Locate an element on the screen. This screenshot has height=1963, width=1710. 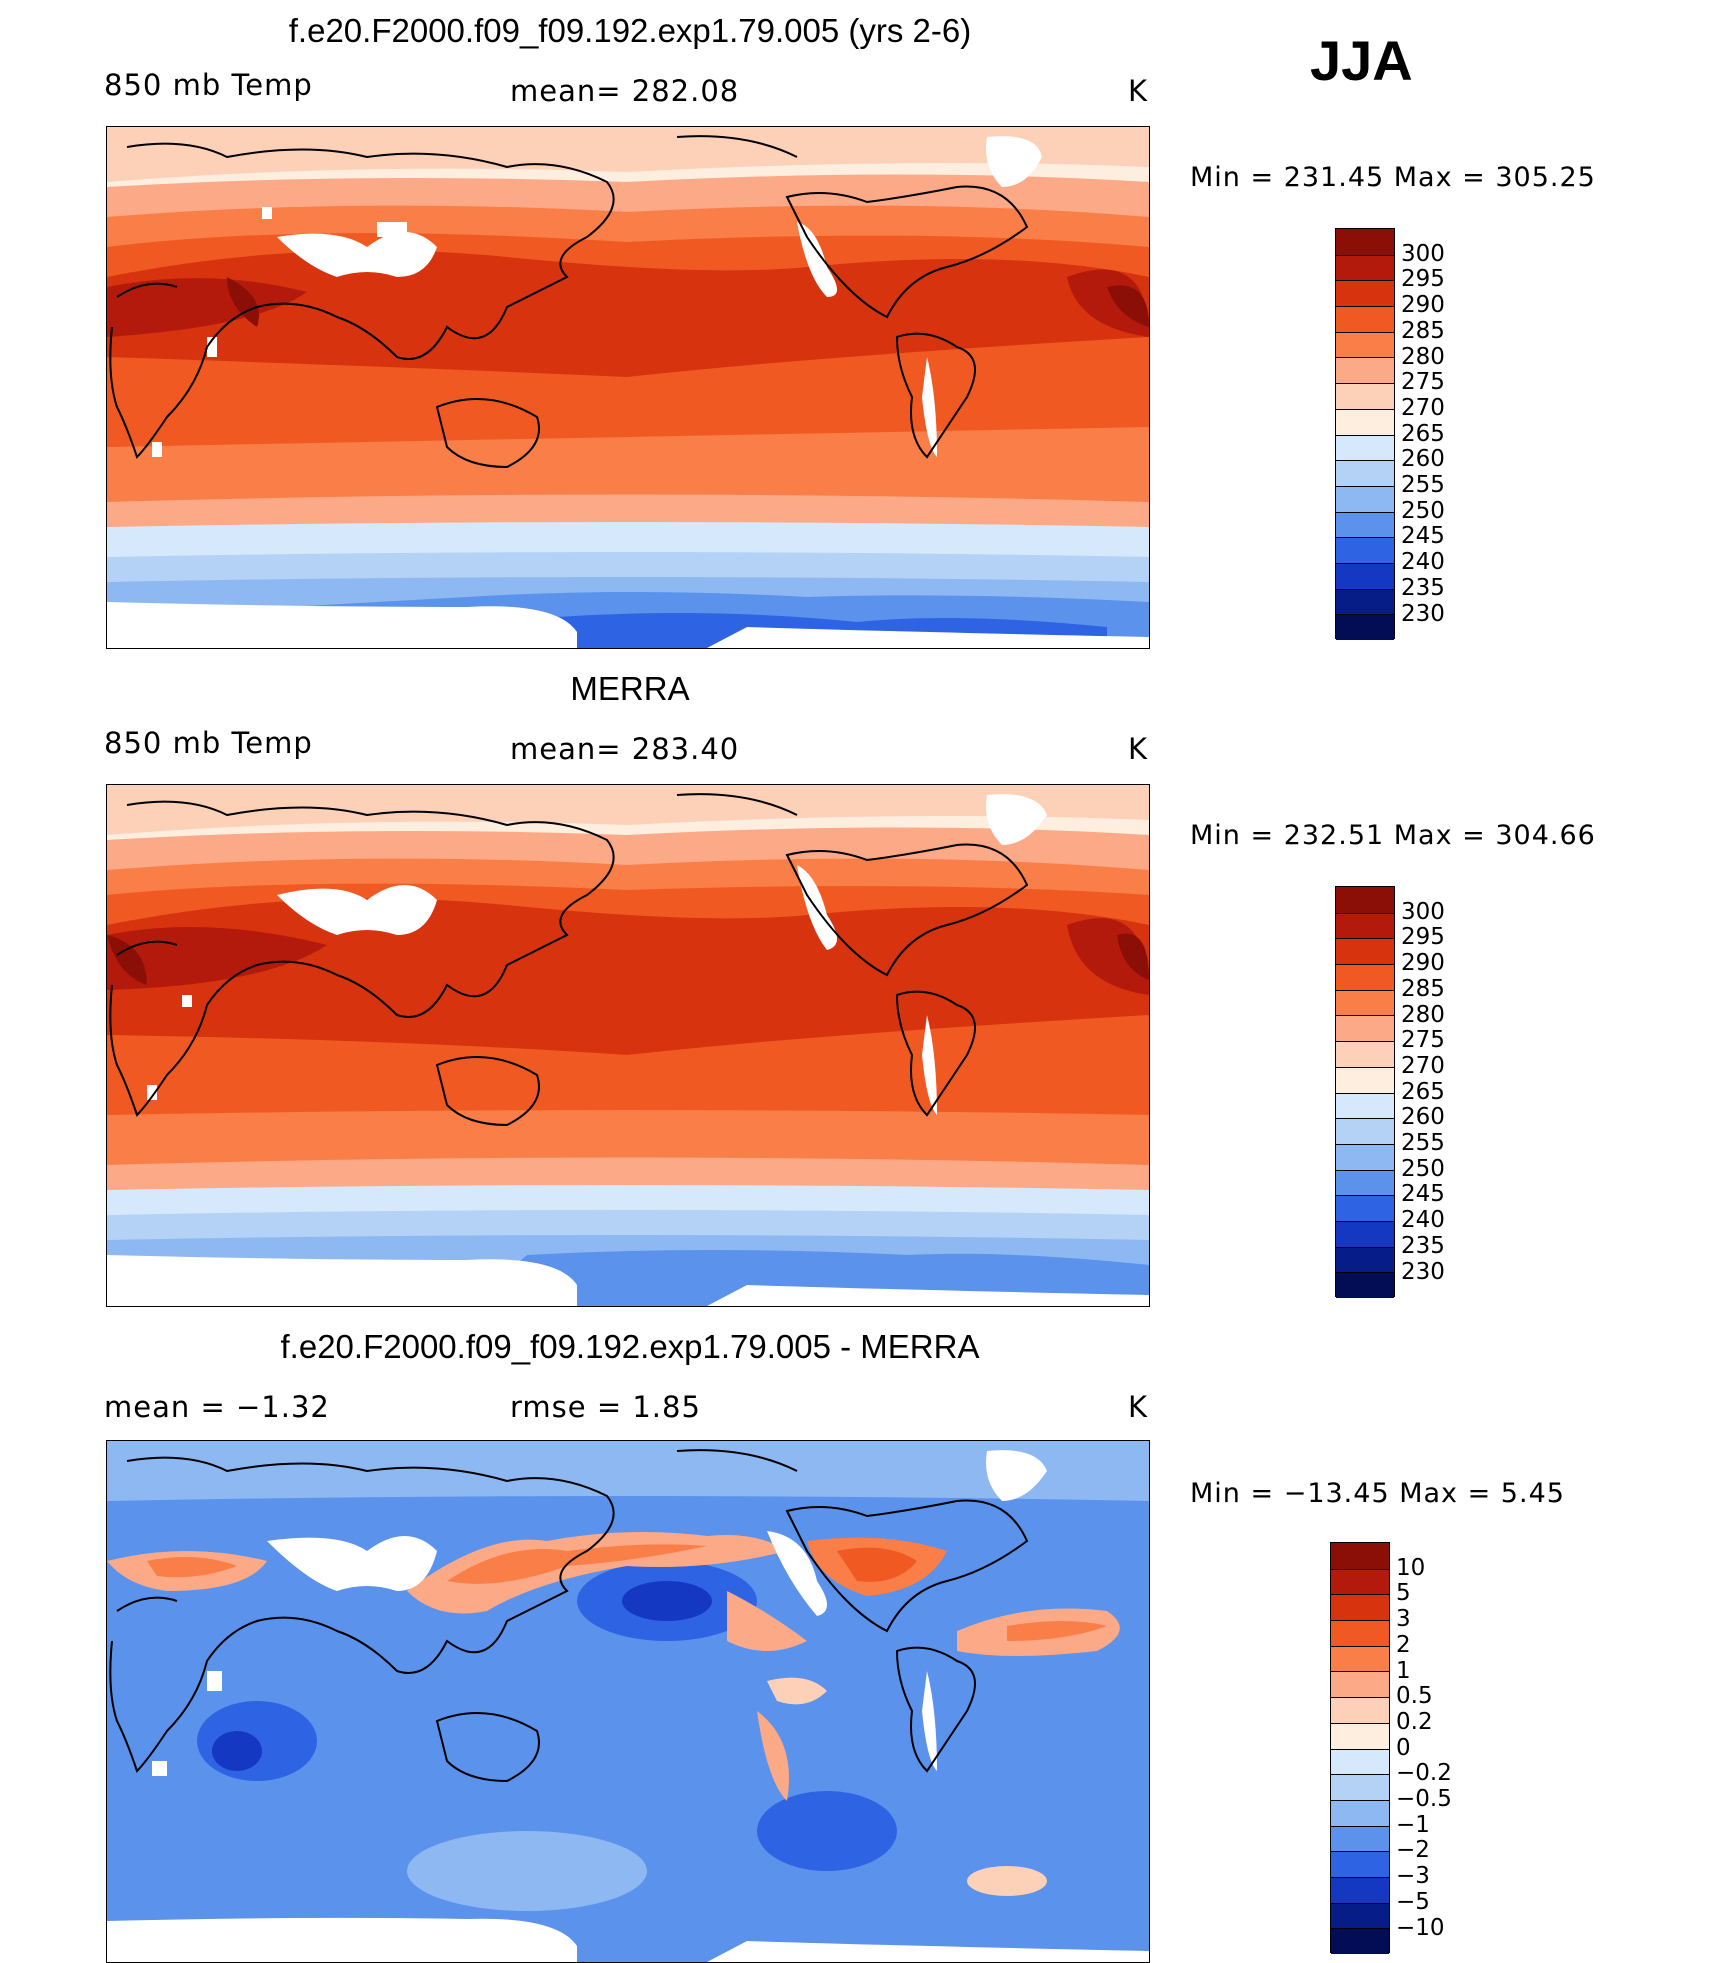
colorbar-tick-label: −10 is located at coordinates (1420, 1927).